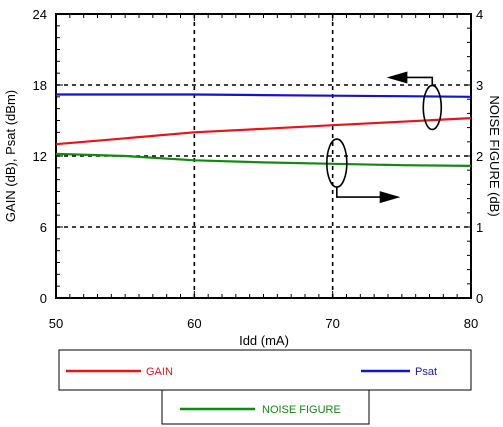  Describe the element at coordinates (264, 340) in the screenshot. I see `x-axis-label: Idd (mA)` at that location.